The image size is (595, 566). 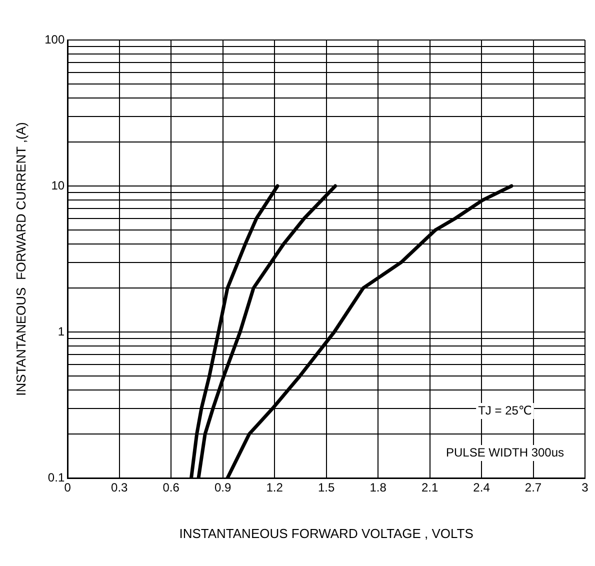 I want to click on y-tick-label: 100, so click(x=54, y=39).